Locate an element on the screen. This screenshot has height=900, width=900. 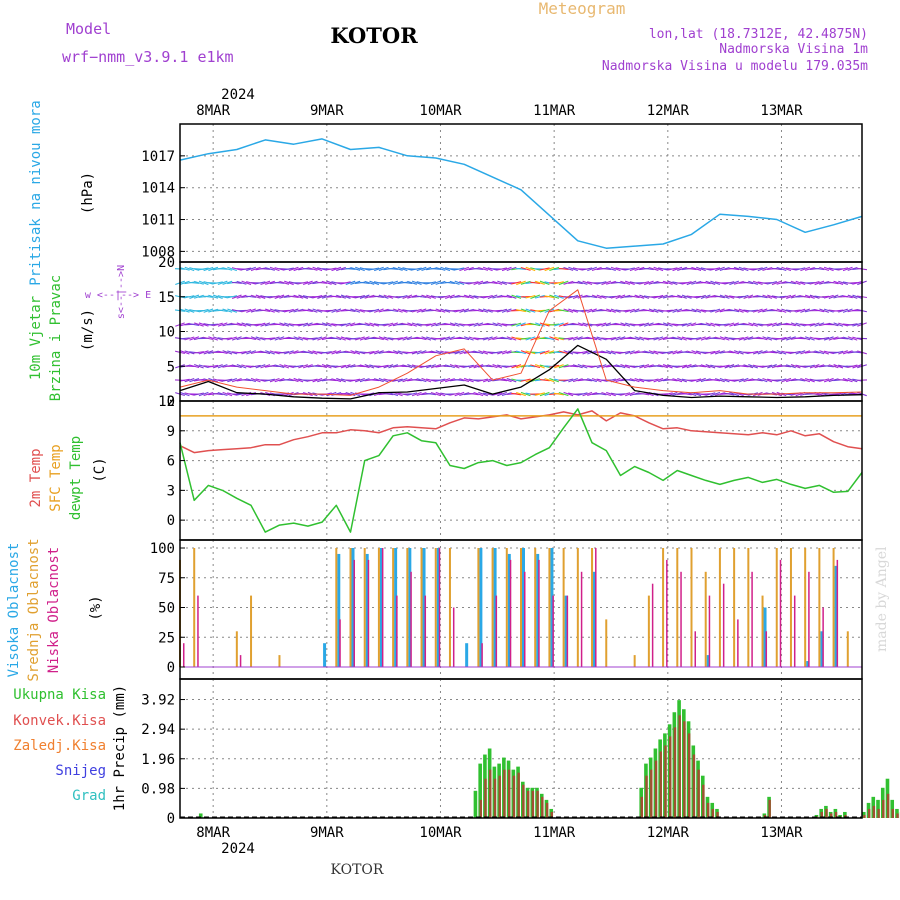
precip-ytick-label: 2.94 is located at coordinates (158, 730).